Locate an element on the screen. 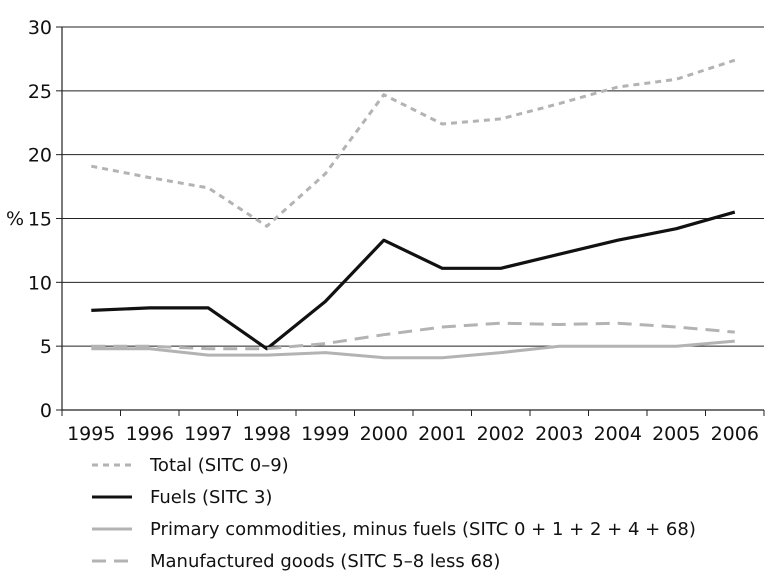 This screenshot has width=784, height=586. x-tick-label: 2001 is located at coordinates (442, 434).